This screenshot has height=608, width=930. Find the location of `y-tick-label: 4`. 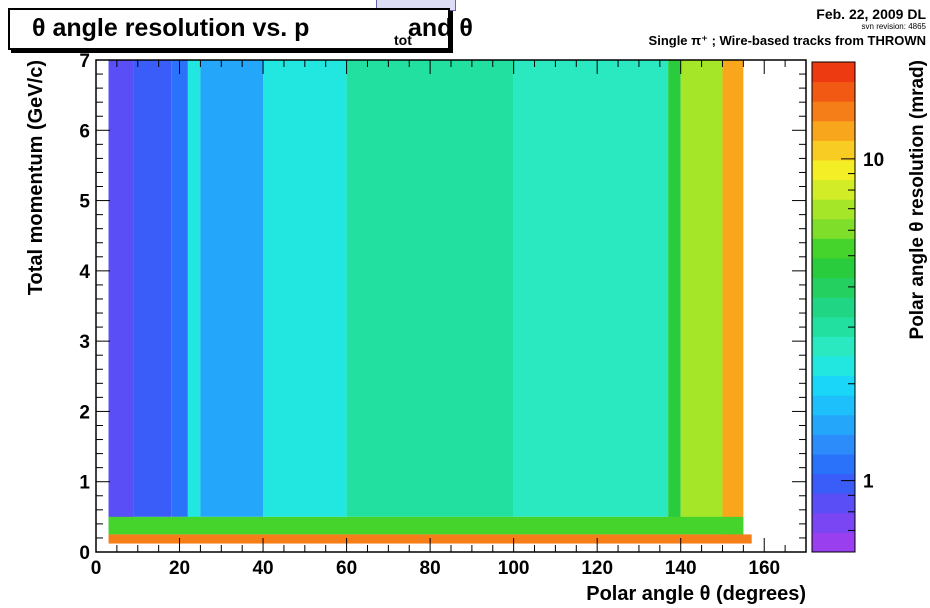

y-tick-label: 4 is located at coordinates (84, 272).